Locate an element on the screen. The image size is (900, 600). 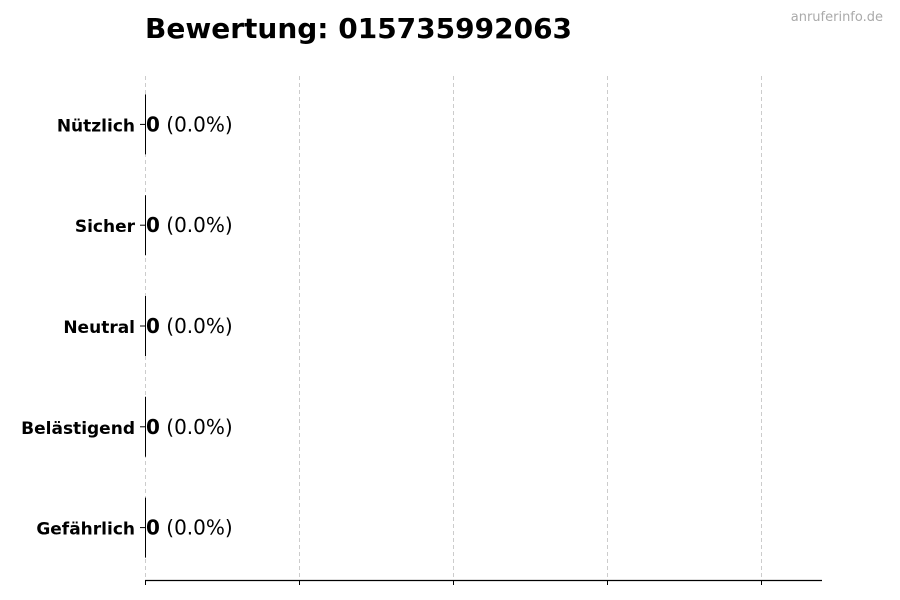
watermark: anruferinfo.de is located at coordinates (836, 17).